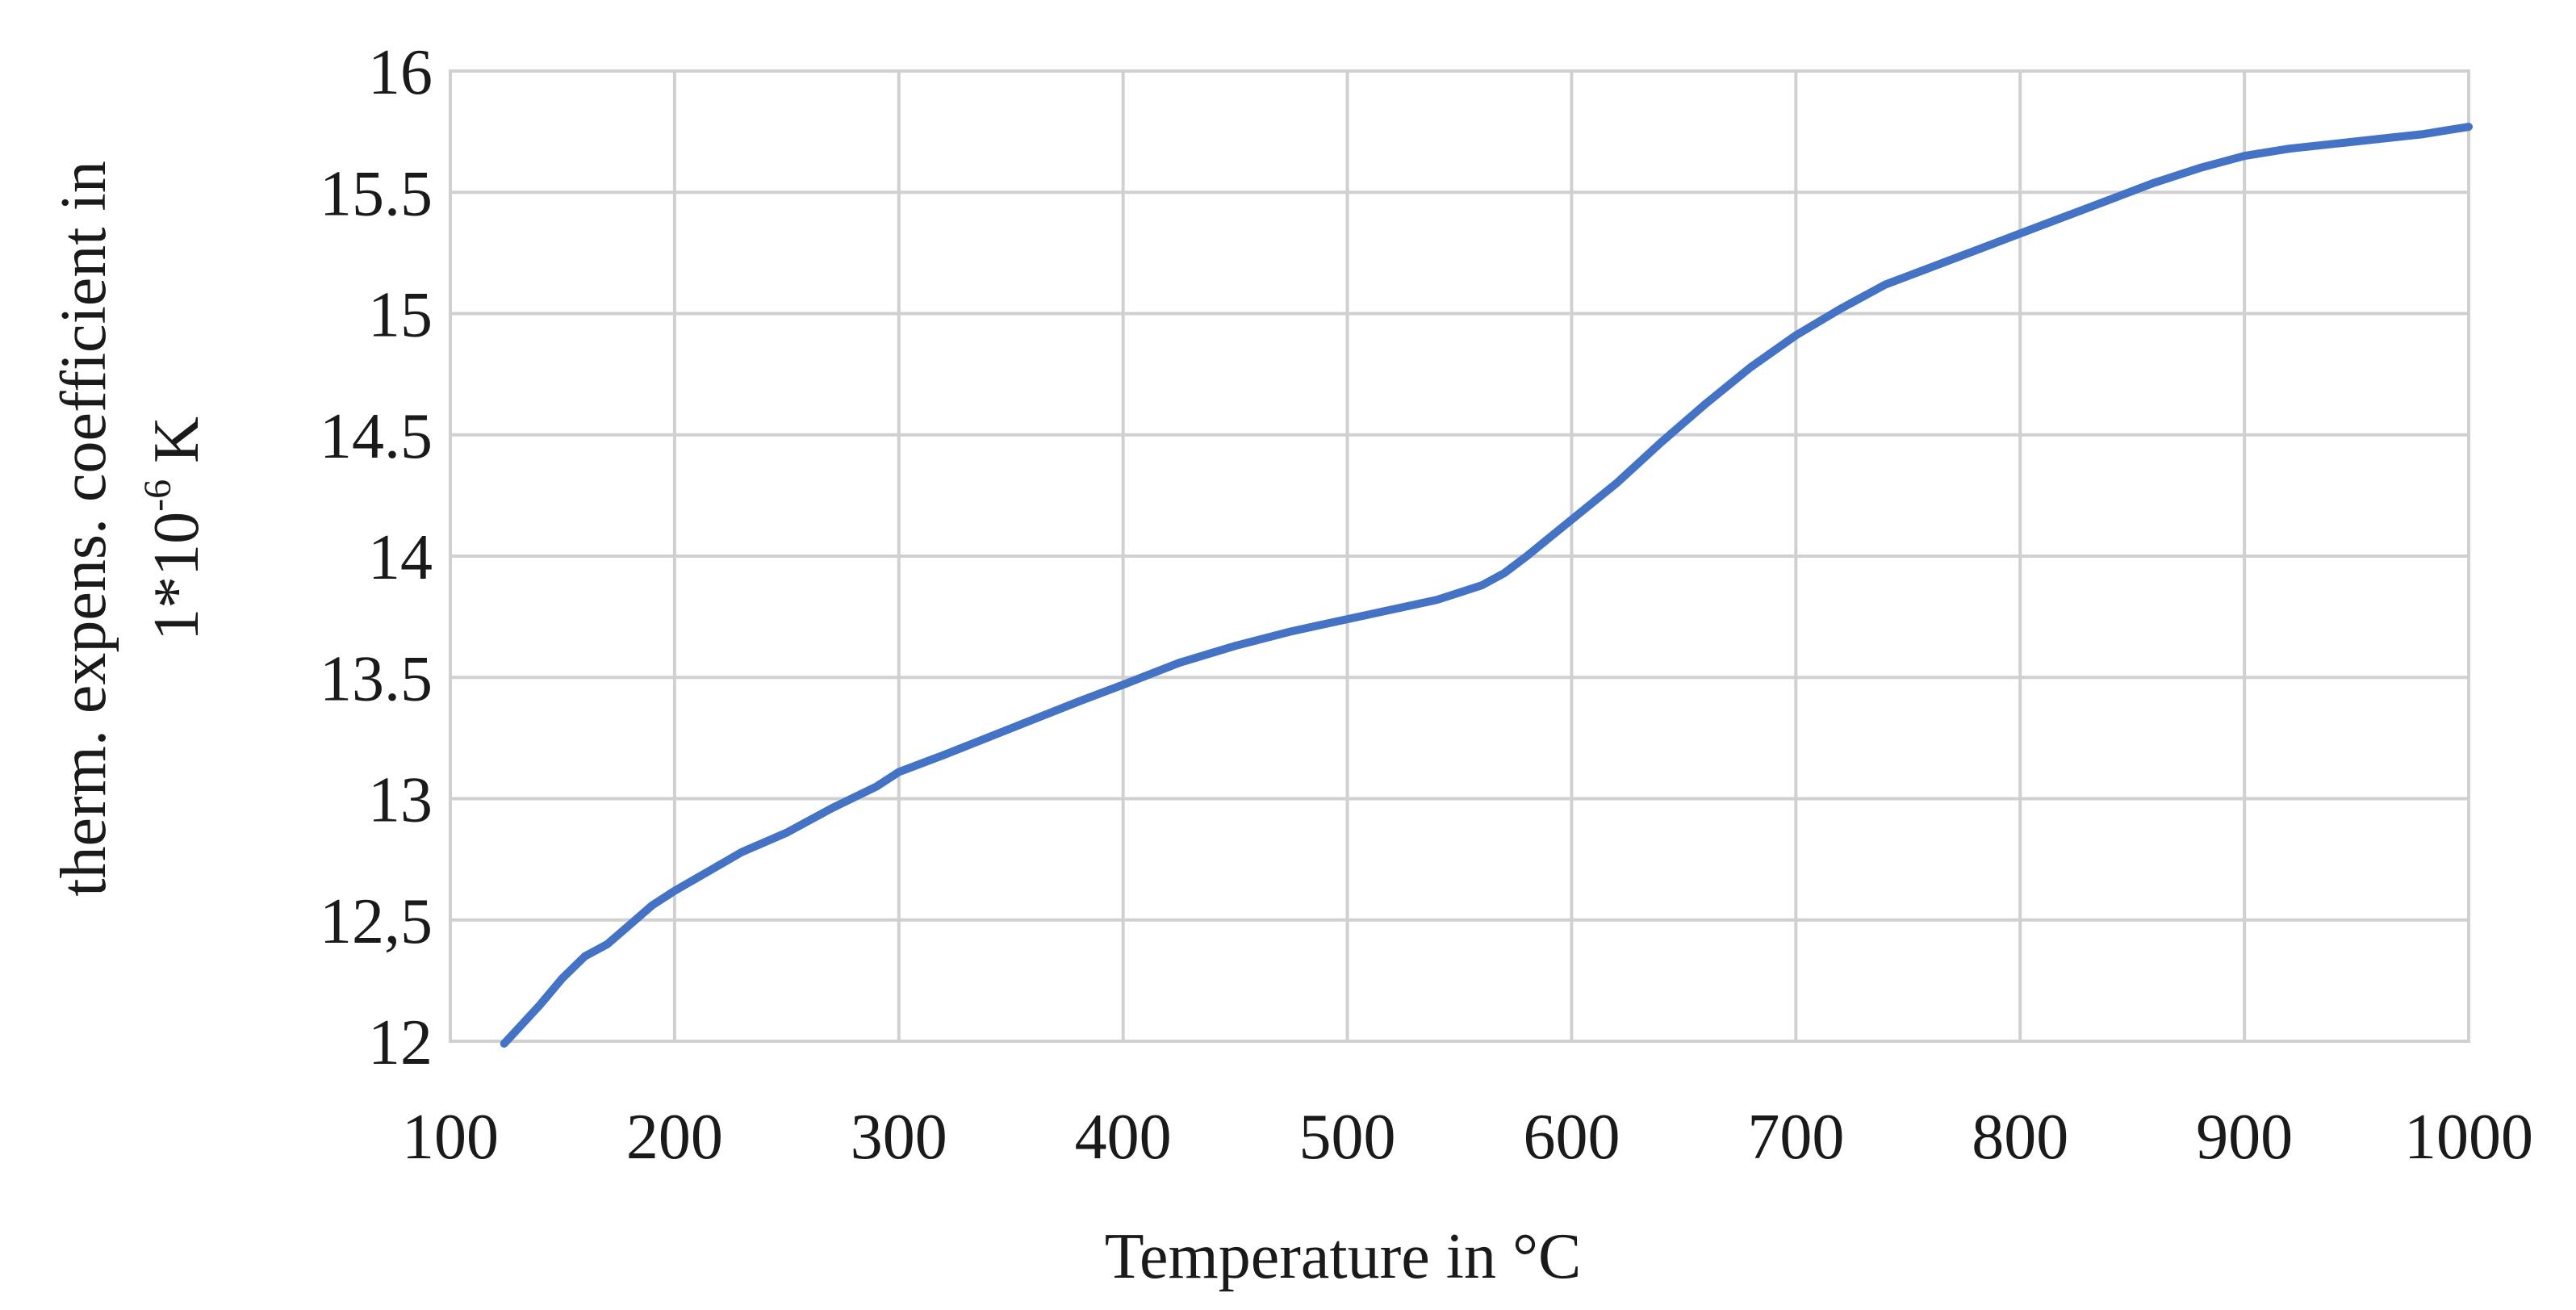 The height and width of the screenshot is (1310, 2576). I want to click on y-axis-unit-base: 1*10, so click(176, 576).